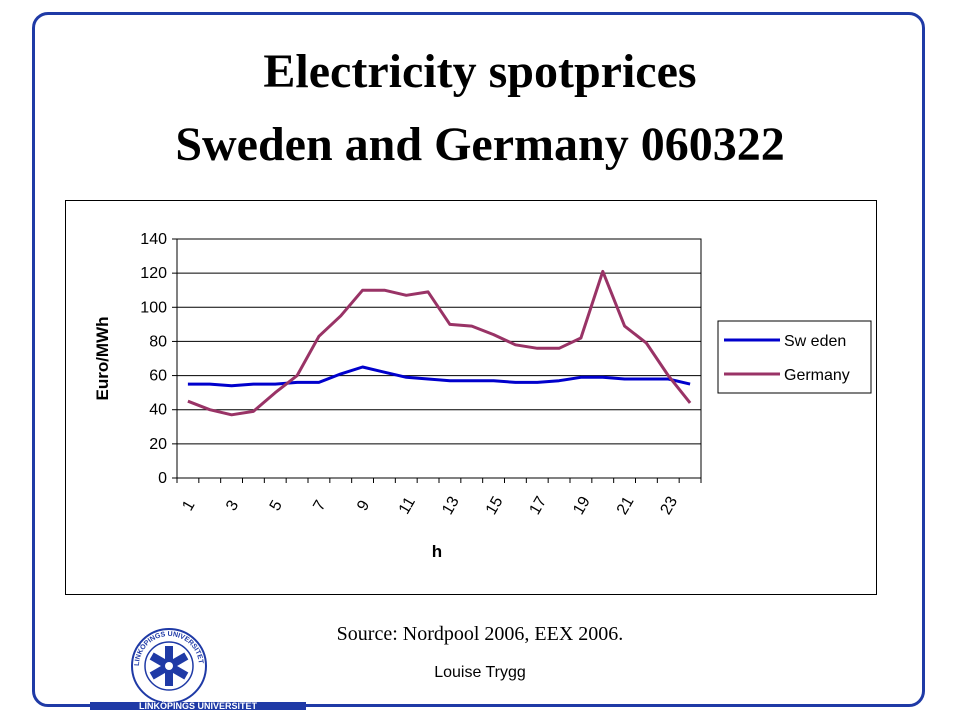 The width and height of the screenshot is (960, 720). What do you see at coordinates (363, 506) in the screenshot?
I see `x-tick-label: 9` at bounding box center [363, 506].